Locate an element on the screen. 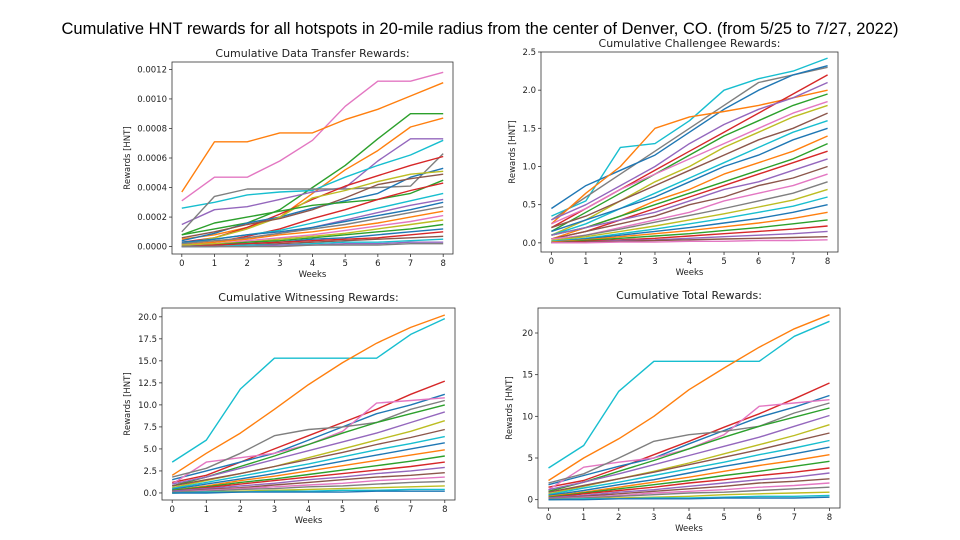 The image size is (960, 540). y-tick-label: 2.0 is located at coordinates (529, 91).